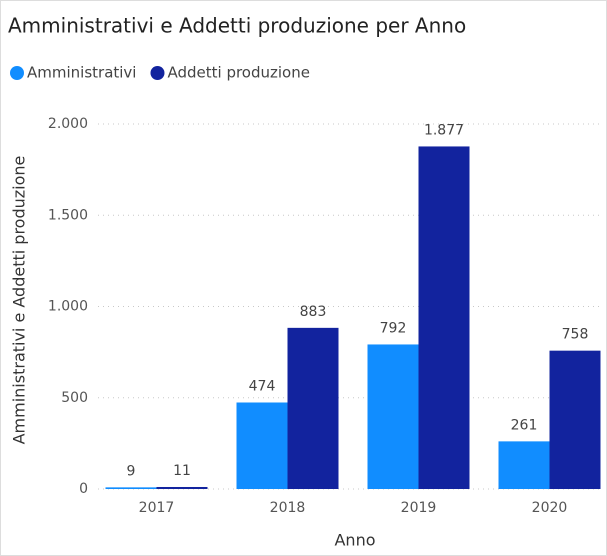  Describe the element at coordinates (444, 130) in the screenshot. I see `data-label: 1.877` at that location.